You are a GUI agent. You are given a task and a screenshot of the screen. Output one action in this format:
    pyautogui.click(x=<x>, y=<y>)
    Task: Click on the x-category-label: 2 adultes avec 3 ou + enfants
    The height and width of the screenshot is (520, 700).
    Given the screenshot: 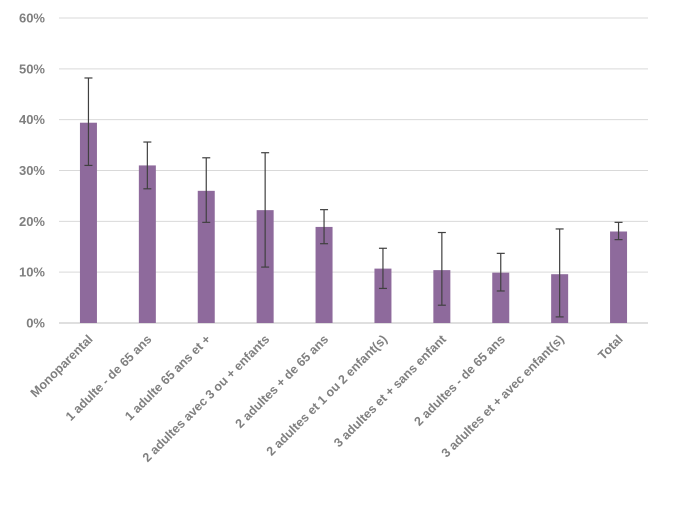 What is the action you would take?
    pyautogui.click(x=206, y=398)
    